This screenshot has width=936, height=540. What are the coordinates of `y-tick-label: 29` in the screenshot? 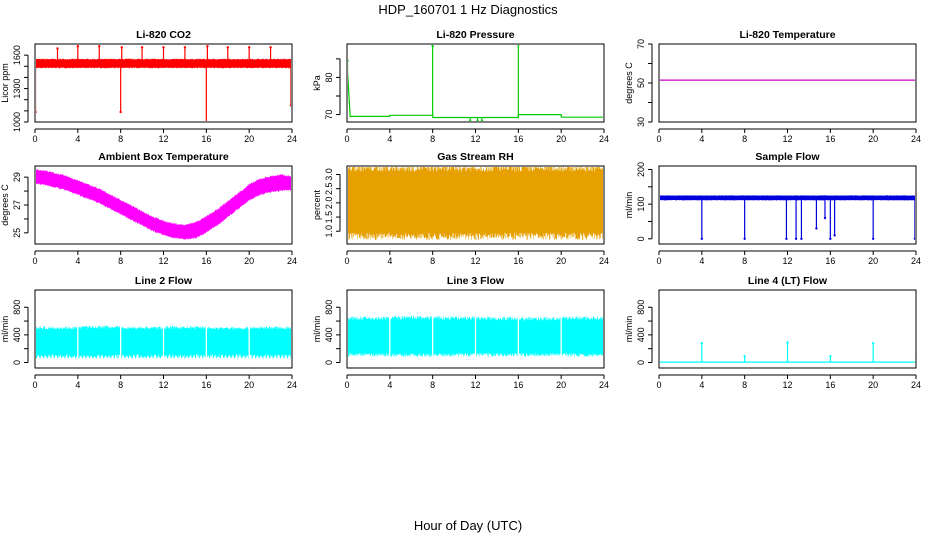 It's located at (17, 177).